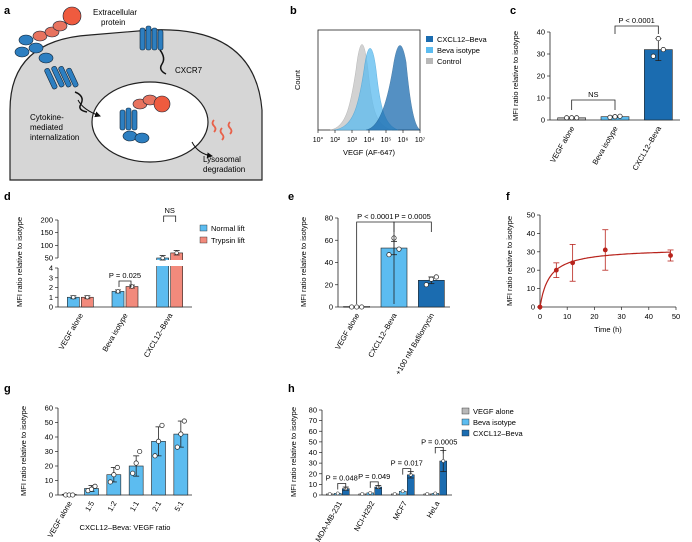  Describe the element at coordinates (291, 389) in the screenshot. I see `panel-letter-h: h` at that location.